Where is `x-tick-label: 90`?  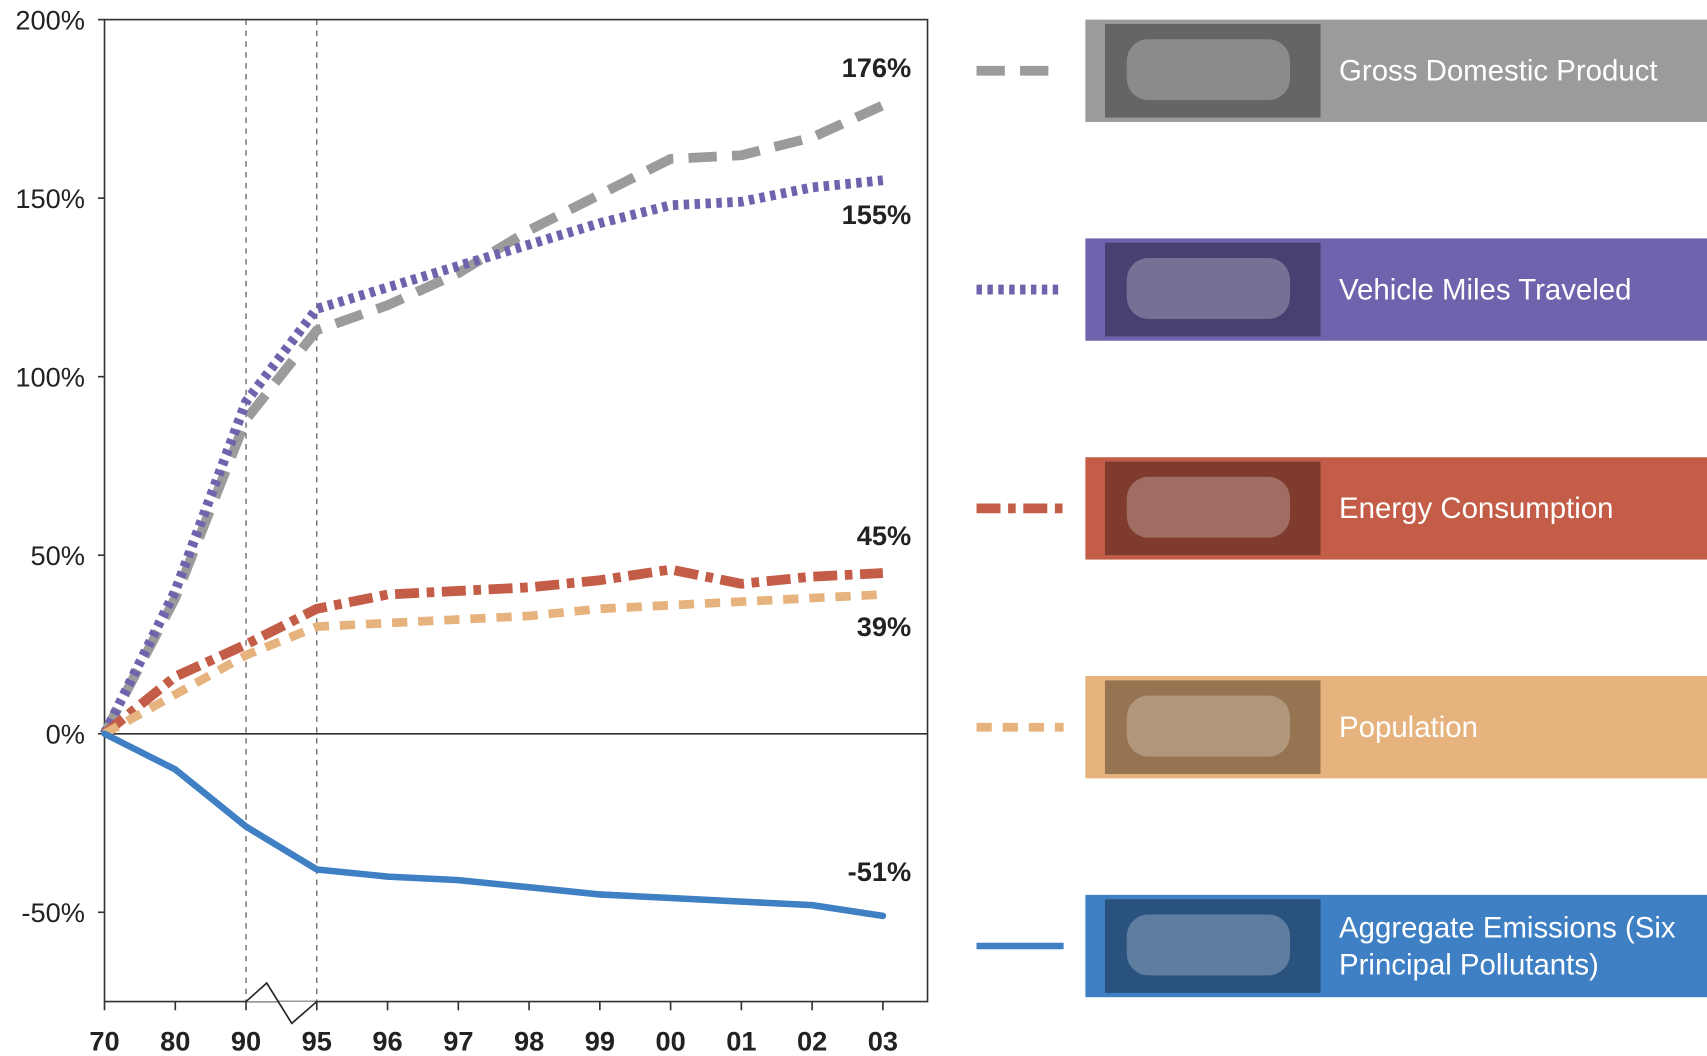 x-tick-label: 90 is located at coordinates (246, 1041).